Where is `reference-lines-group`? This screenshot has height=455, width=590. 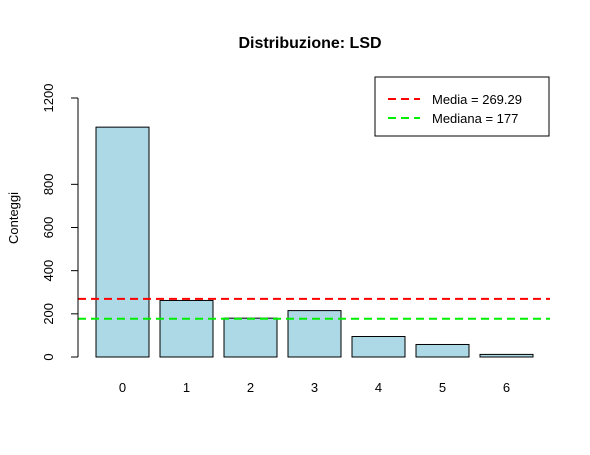
reference-lines-group is located at coordinates (314, 308).